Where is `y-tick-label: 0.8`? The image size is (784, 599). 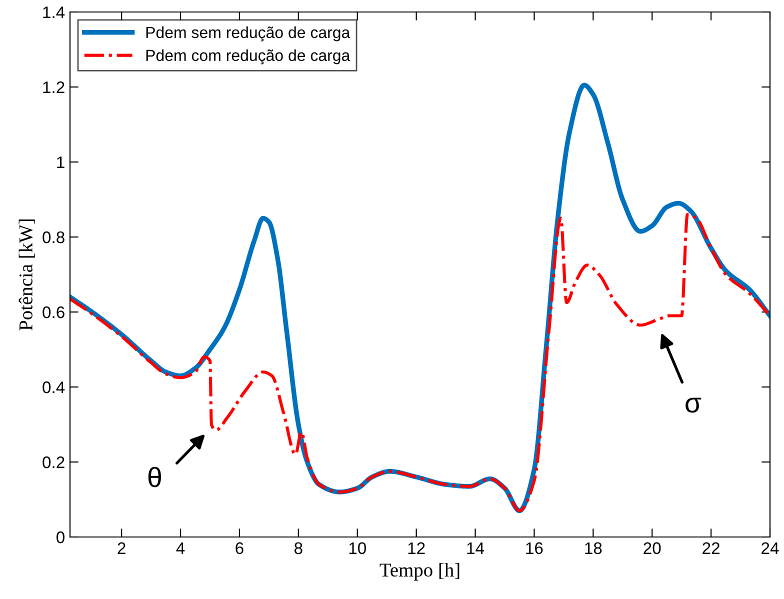 y-tick-label: 0.8 is located at coordinates (53, 237).